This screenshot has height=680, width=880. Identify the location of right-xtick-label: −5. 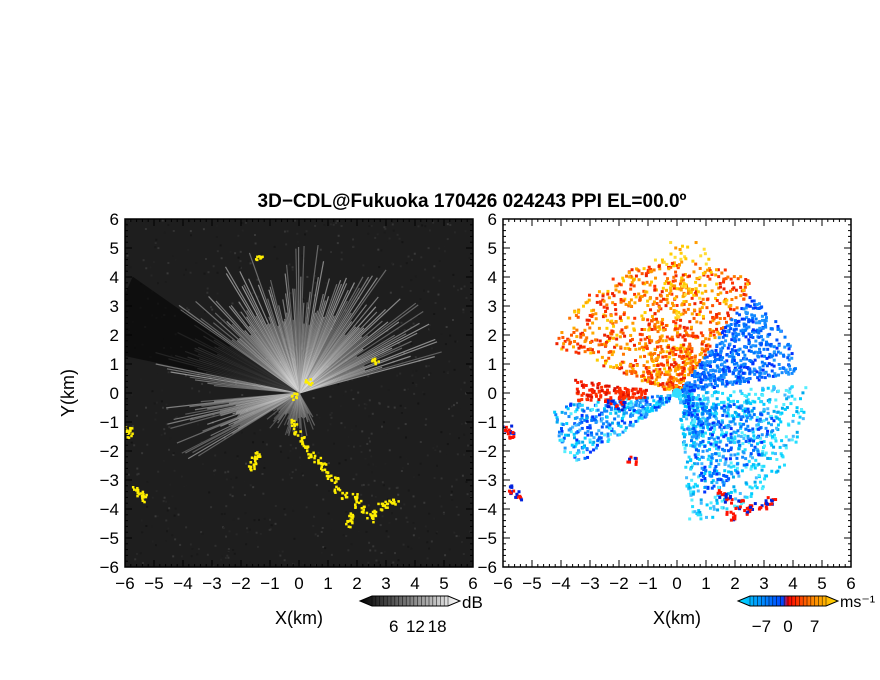
(531, 583).